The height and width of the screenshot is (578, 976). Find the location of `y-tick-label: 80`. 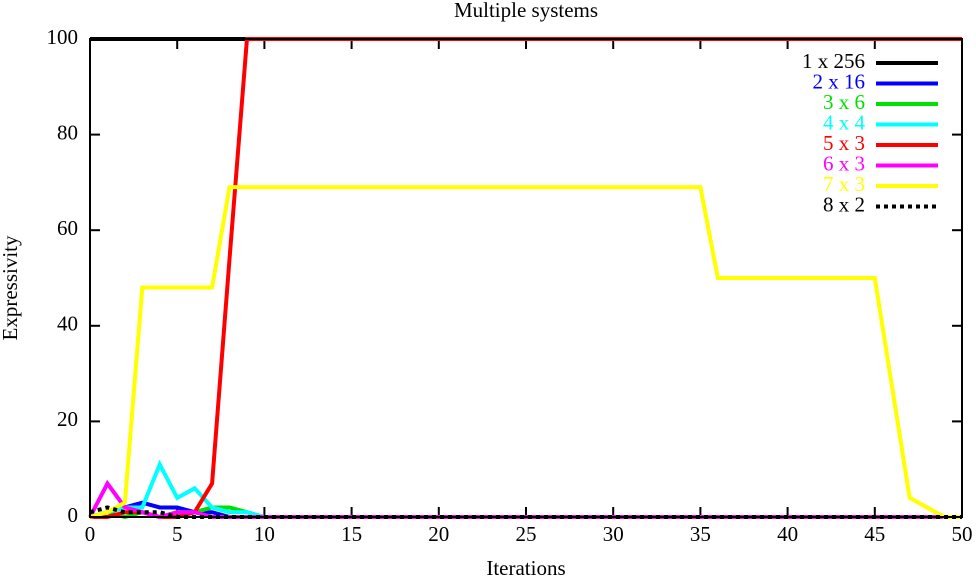

y-tick-label: 80 is located at coordinates (67, 132).